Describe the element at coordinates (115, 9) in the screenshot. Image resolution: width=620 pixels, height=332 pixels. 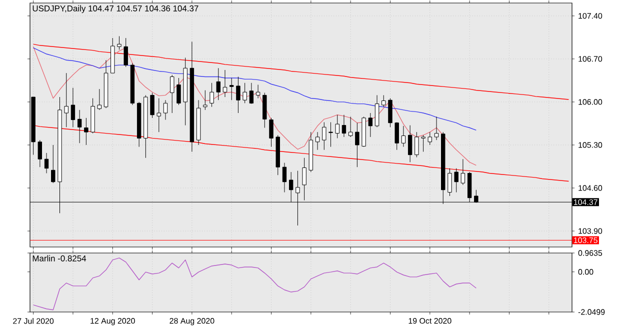
I see `chart-title: USDJPY,Daily 104.47 104.57 104.36 104.37` at that location.